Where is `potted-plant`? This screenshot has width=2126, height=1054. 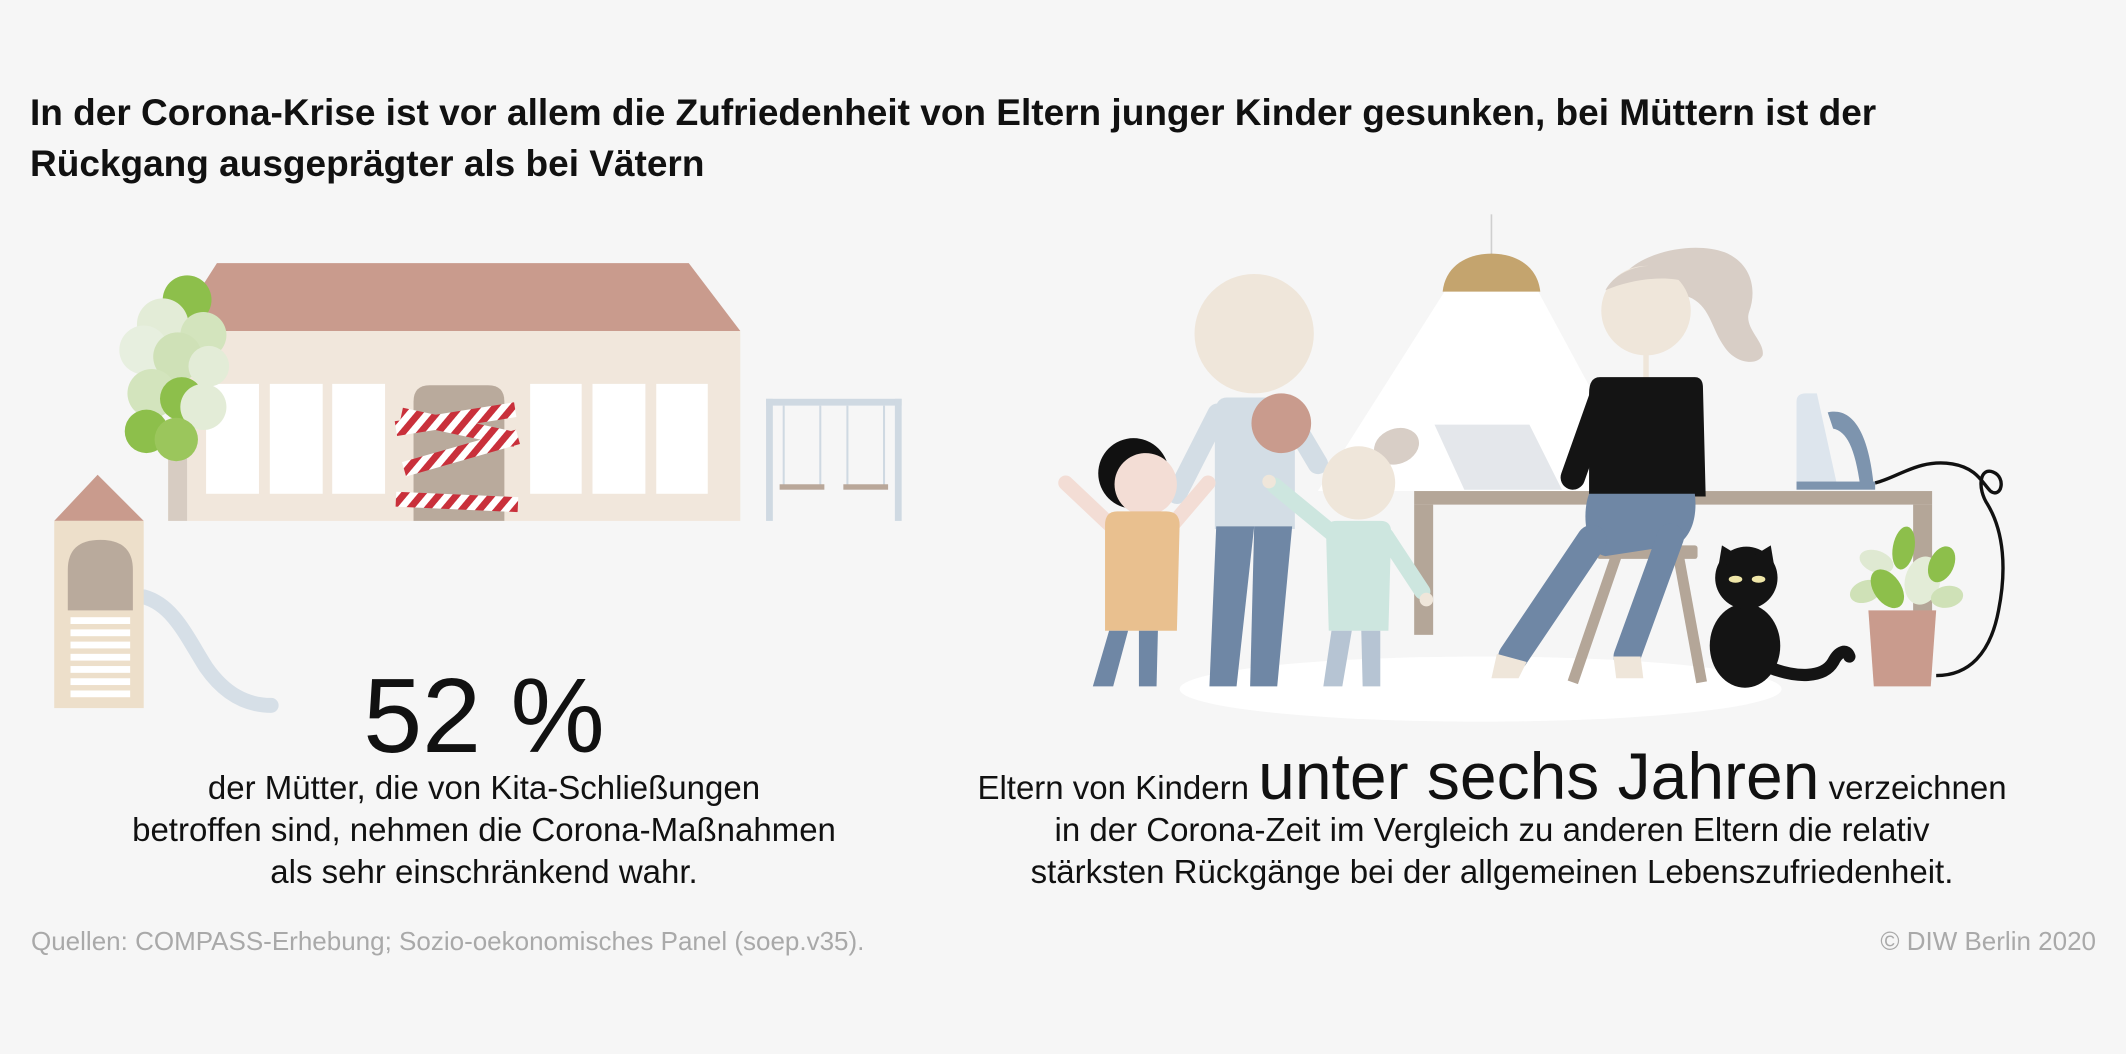
potted-plant is located at coordinates (1906, 606).